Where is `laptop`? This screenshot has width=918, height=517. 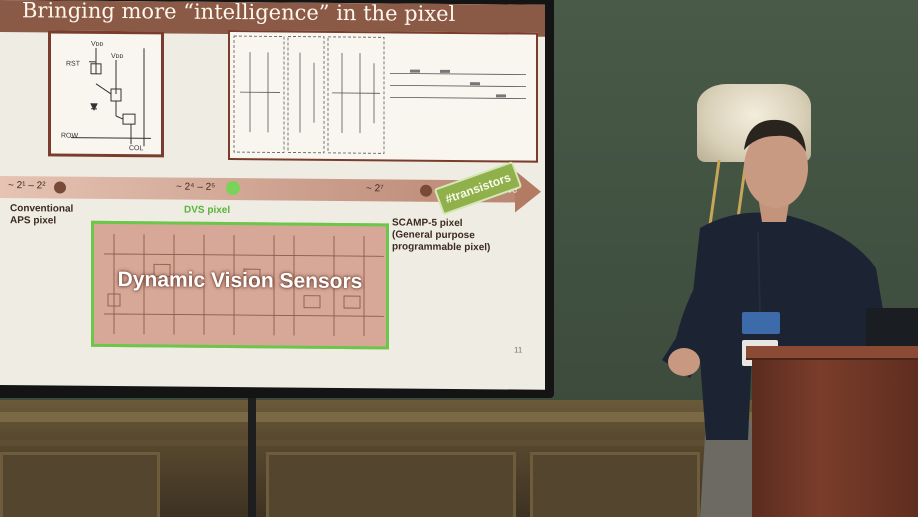
laptop is located at coordinates (892, 329).